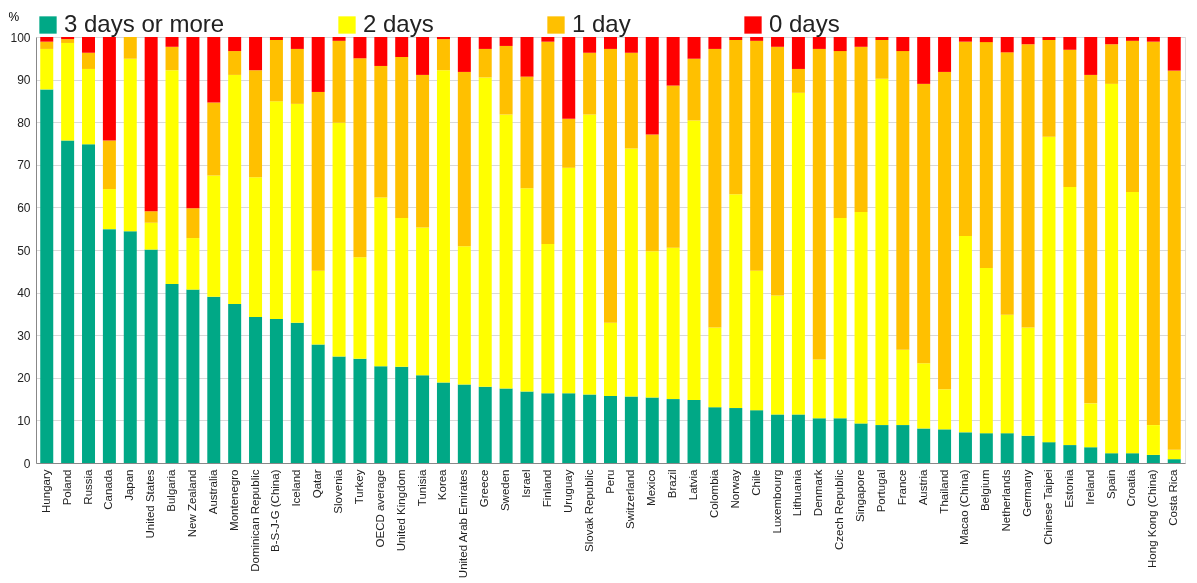  Describe the element at coordinates (24, 335) in the screenshot. I see `y-tick-label: 30` at that location.